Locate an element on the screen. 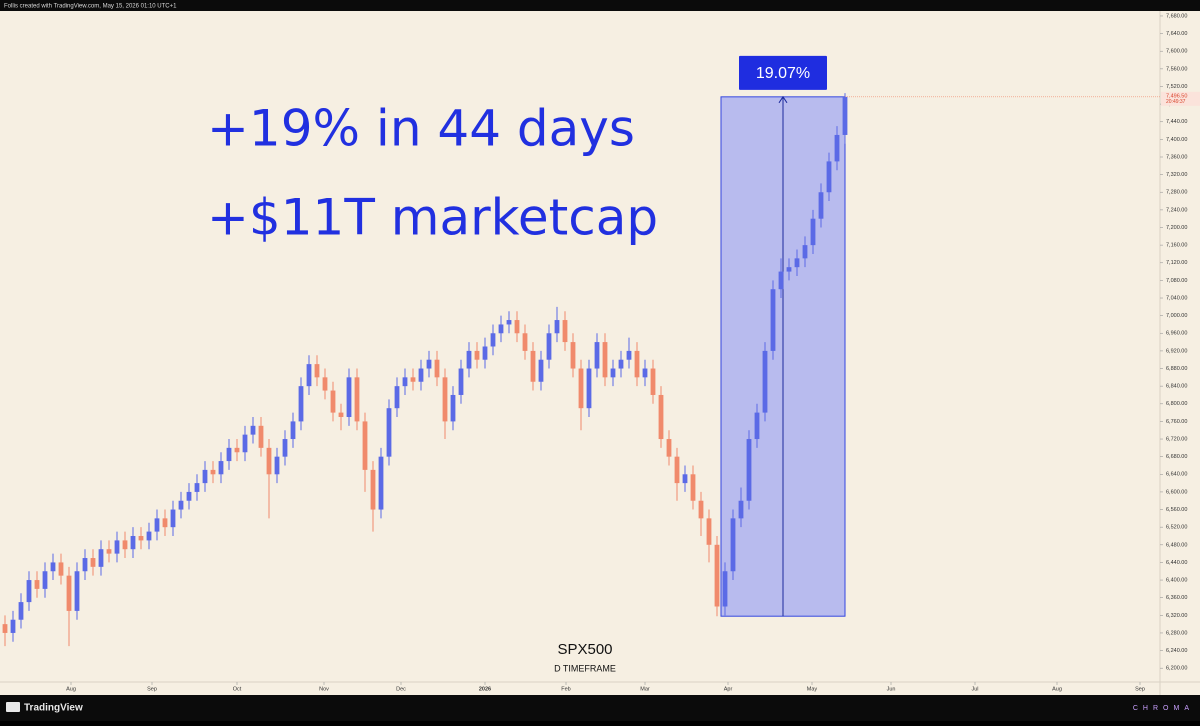 The image size is (1200, 726). x-tick-label: 2026 is located at coordinates (485, 689).